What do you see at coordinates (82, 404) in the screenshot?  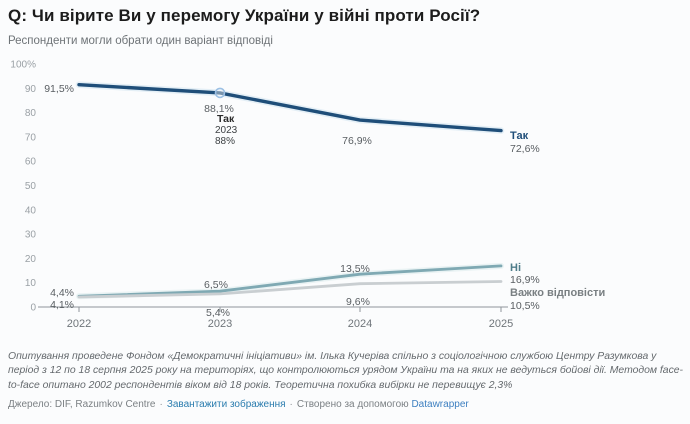 I see `source-prefix: Джерело: DIF, Razumkov Centre` at bounding box center [82, 404].